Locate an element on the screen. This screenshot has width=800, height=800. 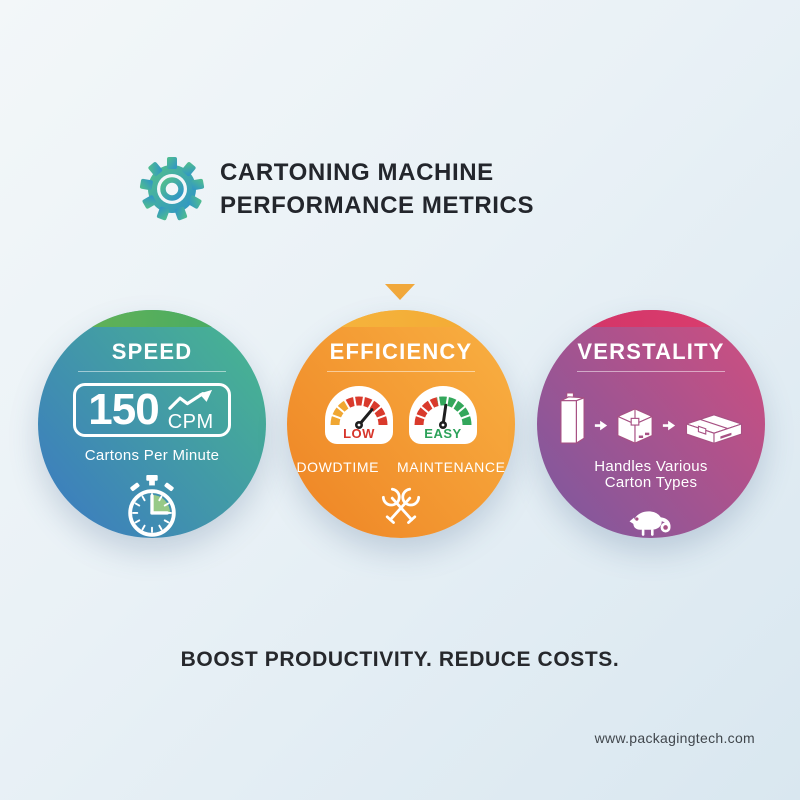
speed-caption: Cartons Per Minute is located at coordinates (152, 456).